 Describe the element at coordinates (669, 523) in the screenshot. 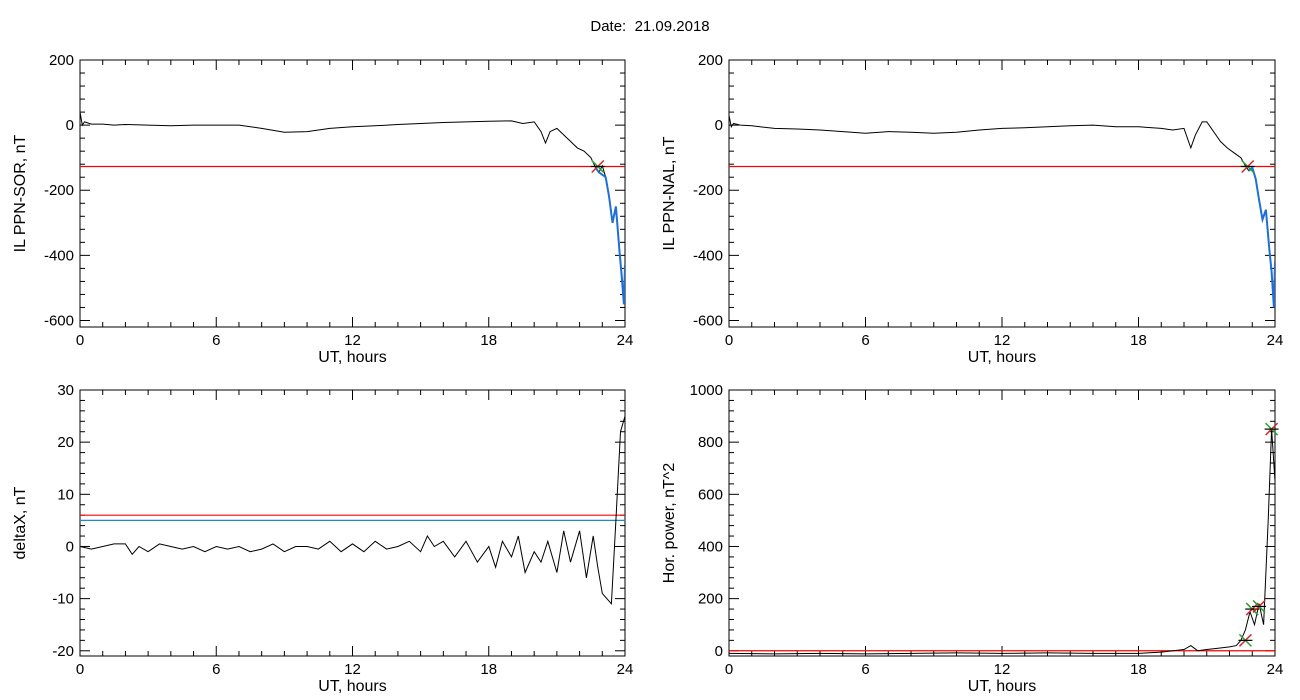

I see `y-axis-label: Hor. power, nT^2` at that location.